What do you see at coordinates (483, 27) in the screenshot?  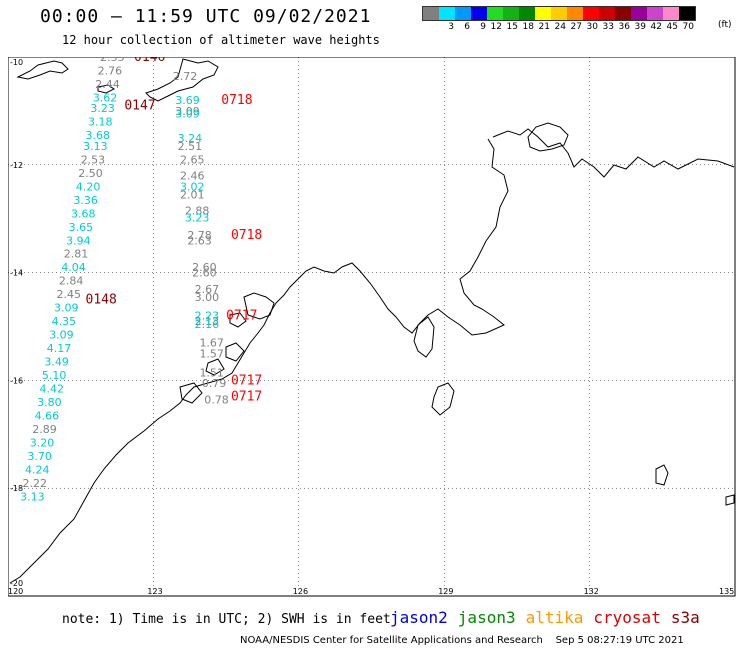 I see `legend-label: 9` at bounding box center [483, 27].